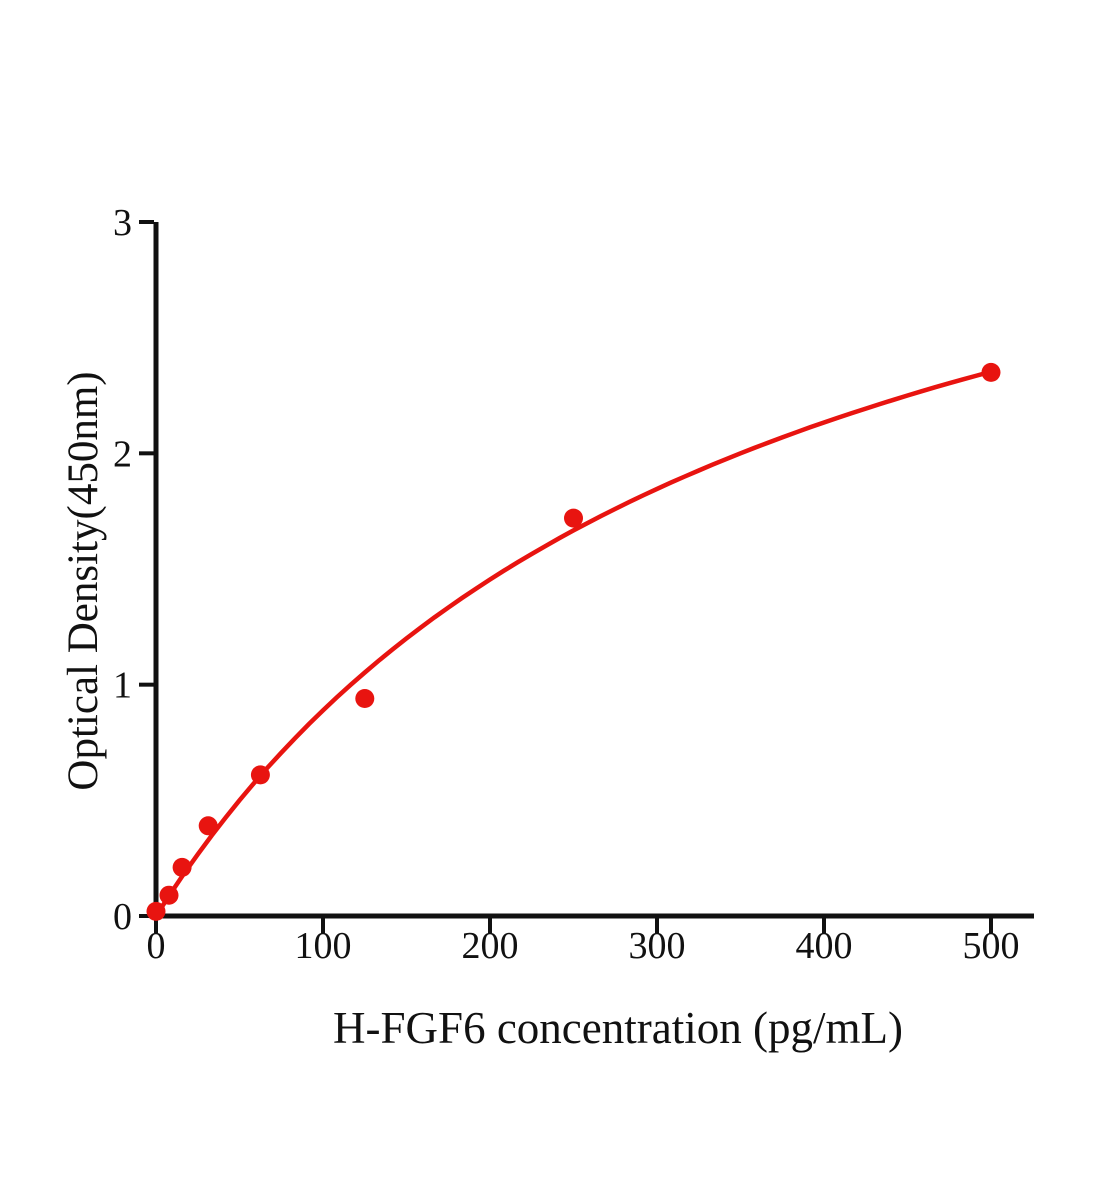  I want to click on x-tick-label: 100, so click(323, 946).